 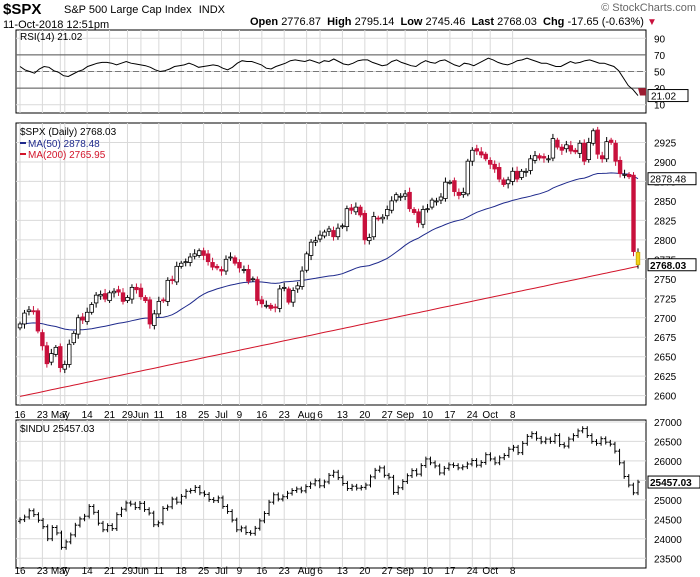 I want to click on rsi-value-text: 21.02, so click(x=663, y=97).